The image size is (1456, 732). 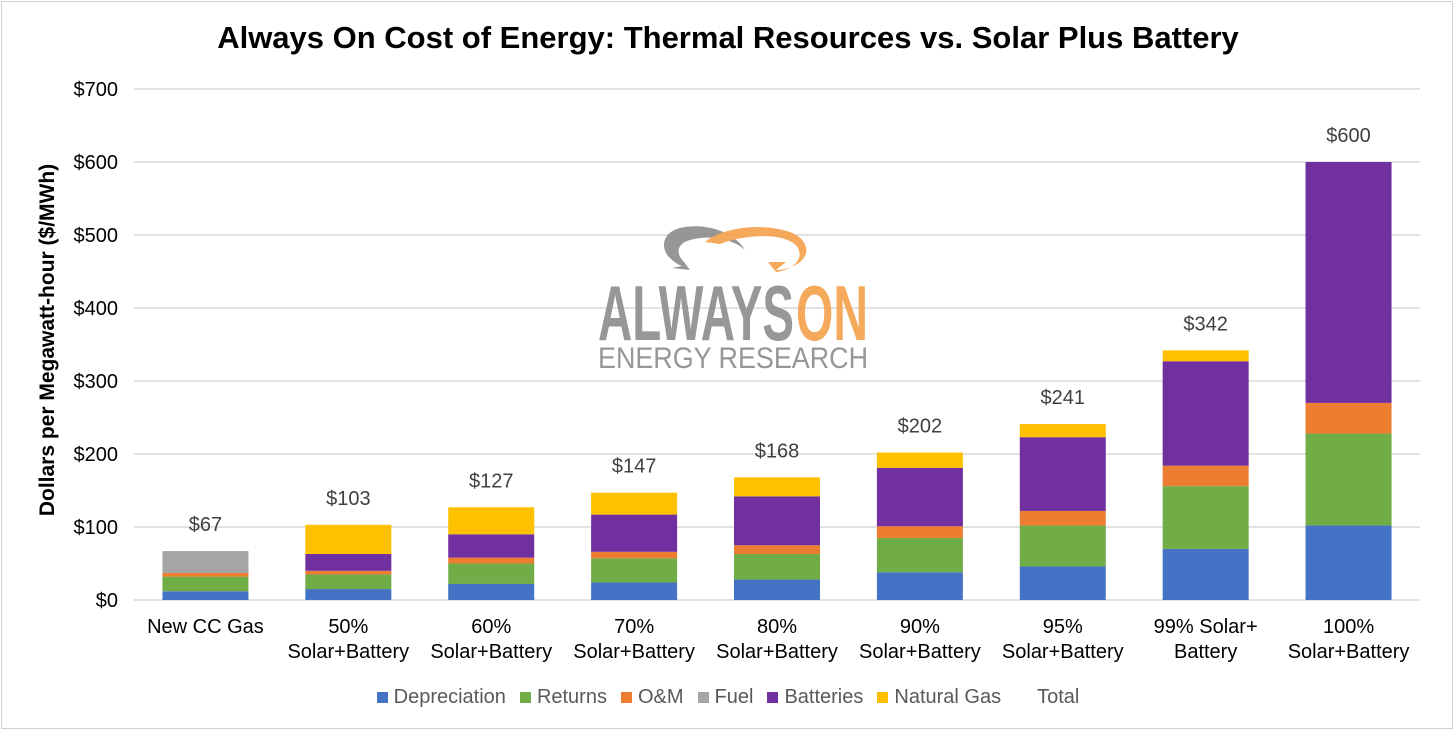 I want to click on logo-brand-accent: ON, so click(x=832, y=313).